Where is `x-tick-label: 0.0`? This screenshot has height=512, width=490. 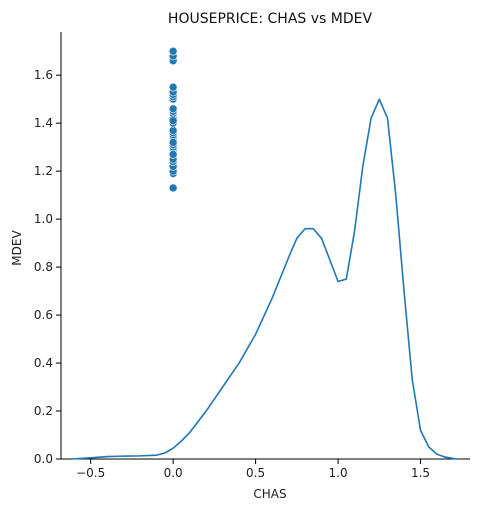 x-tick-label: 0.0 is located at coordinates (173, 473).